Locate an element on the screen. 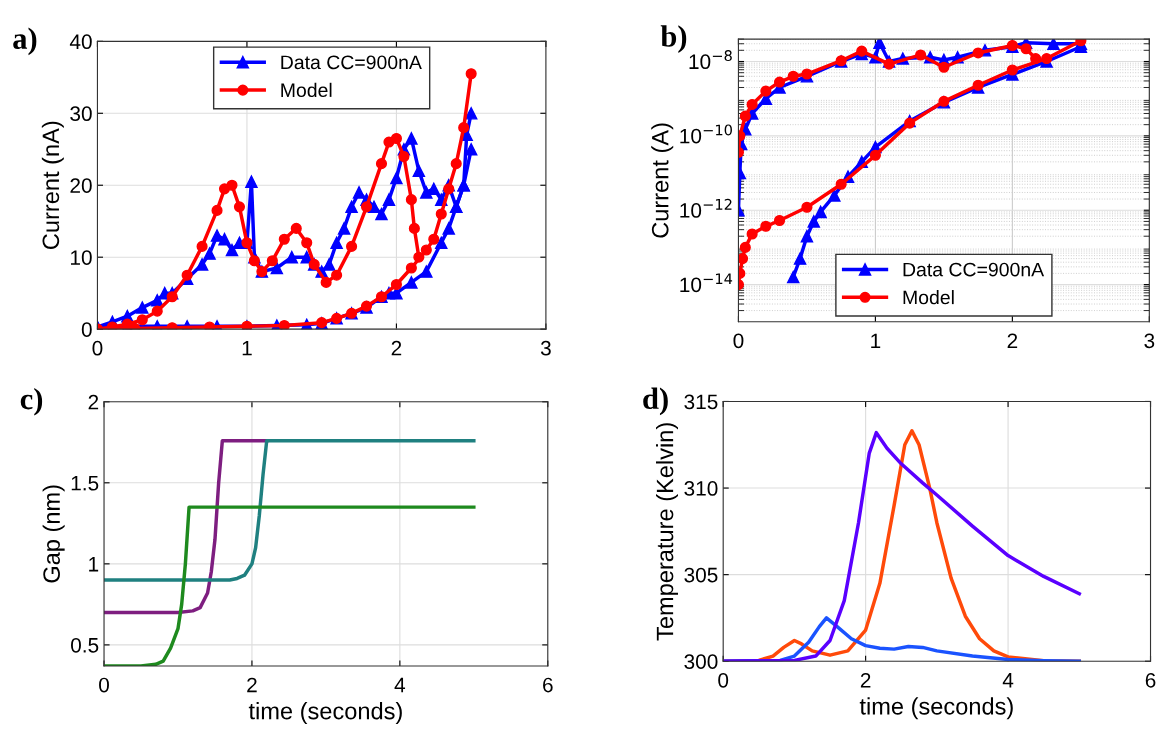  text: a) is located at coordinates (25, 41).